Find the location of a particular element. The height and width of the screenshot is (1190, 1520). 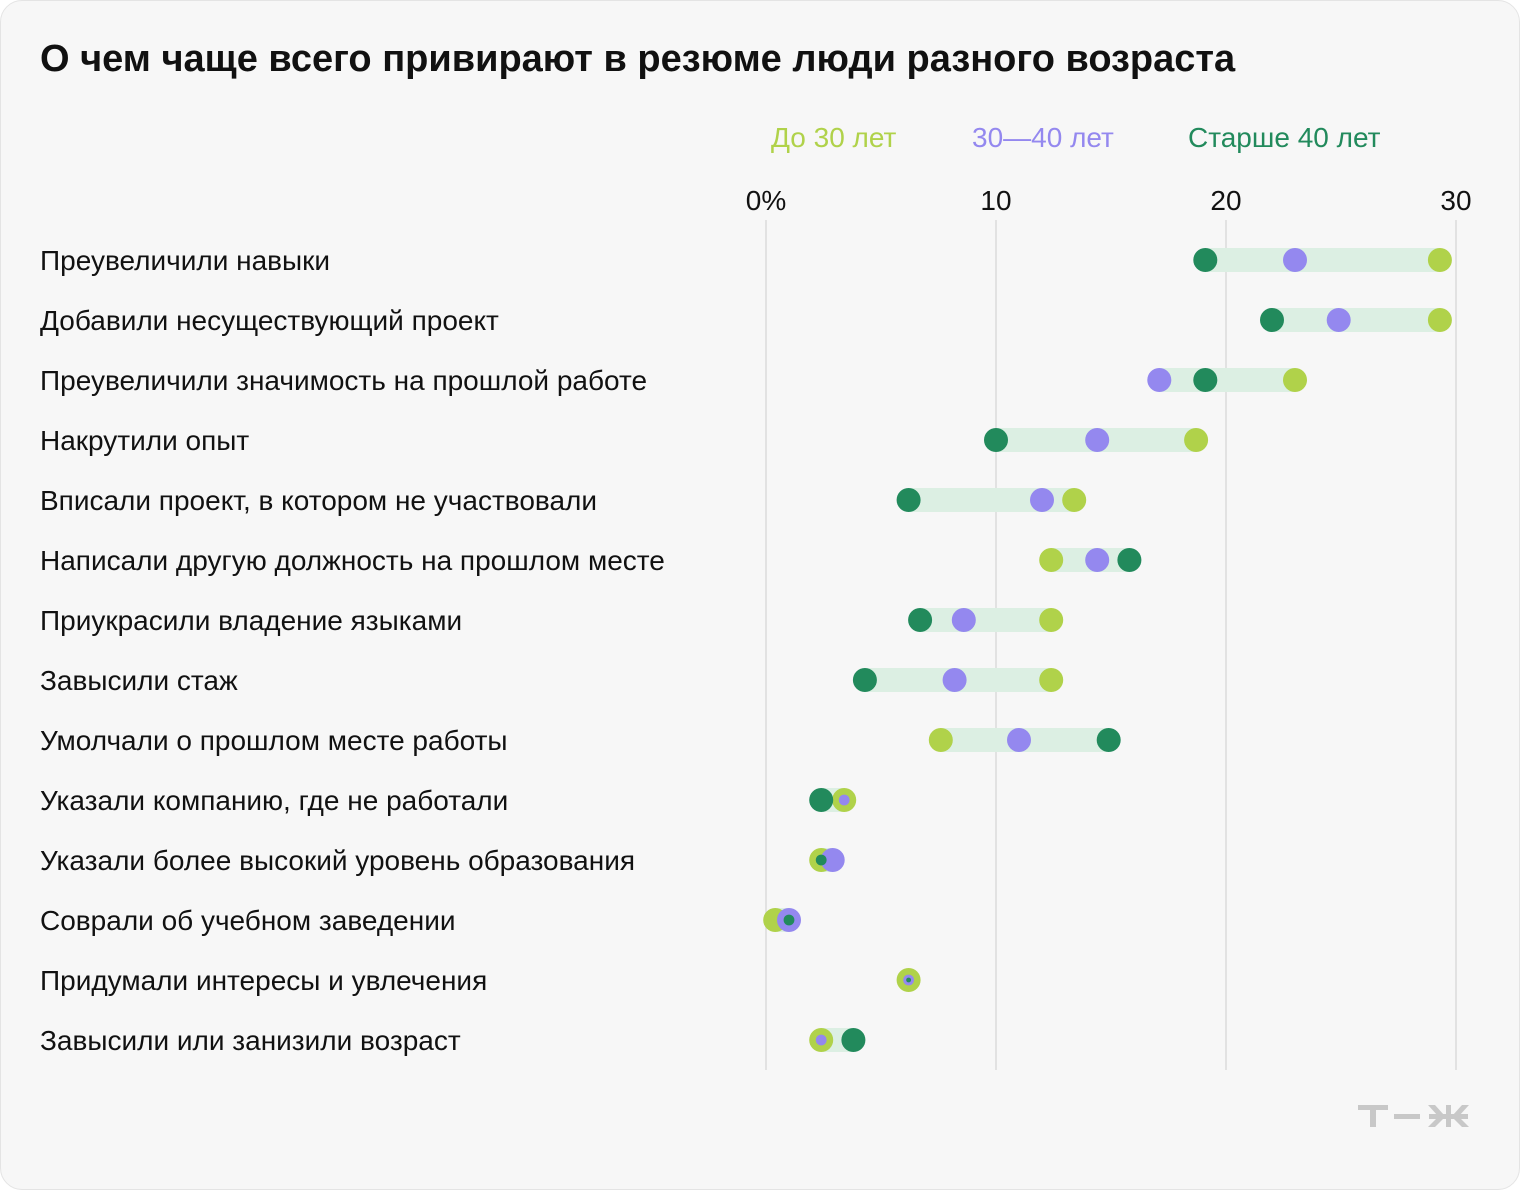

legend-30-40: 30—40 лет is located at coordinates (1043, 137).